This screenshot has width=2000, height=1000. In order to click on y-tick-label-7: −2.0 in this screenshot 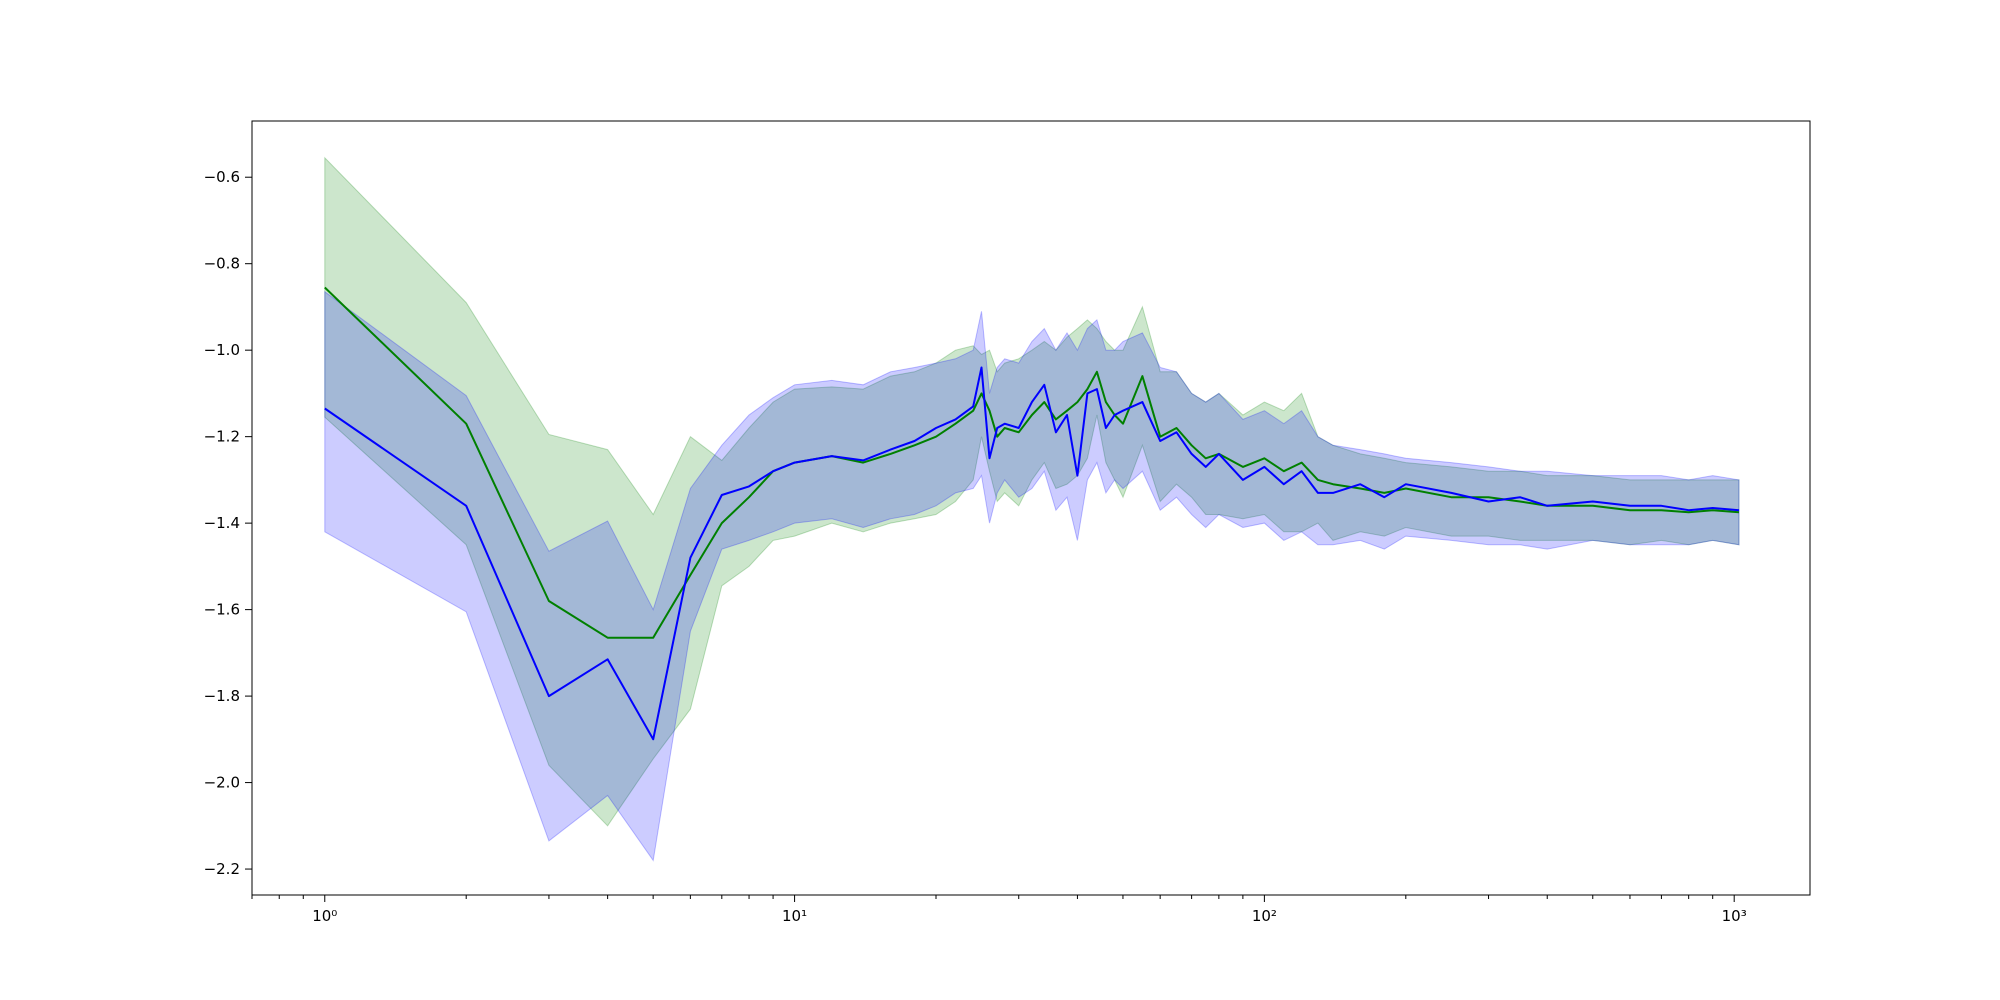, I will do `click(222, 783)`.